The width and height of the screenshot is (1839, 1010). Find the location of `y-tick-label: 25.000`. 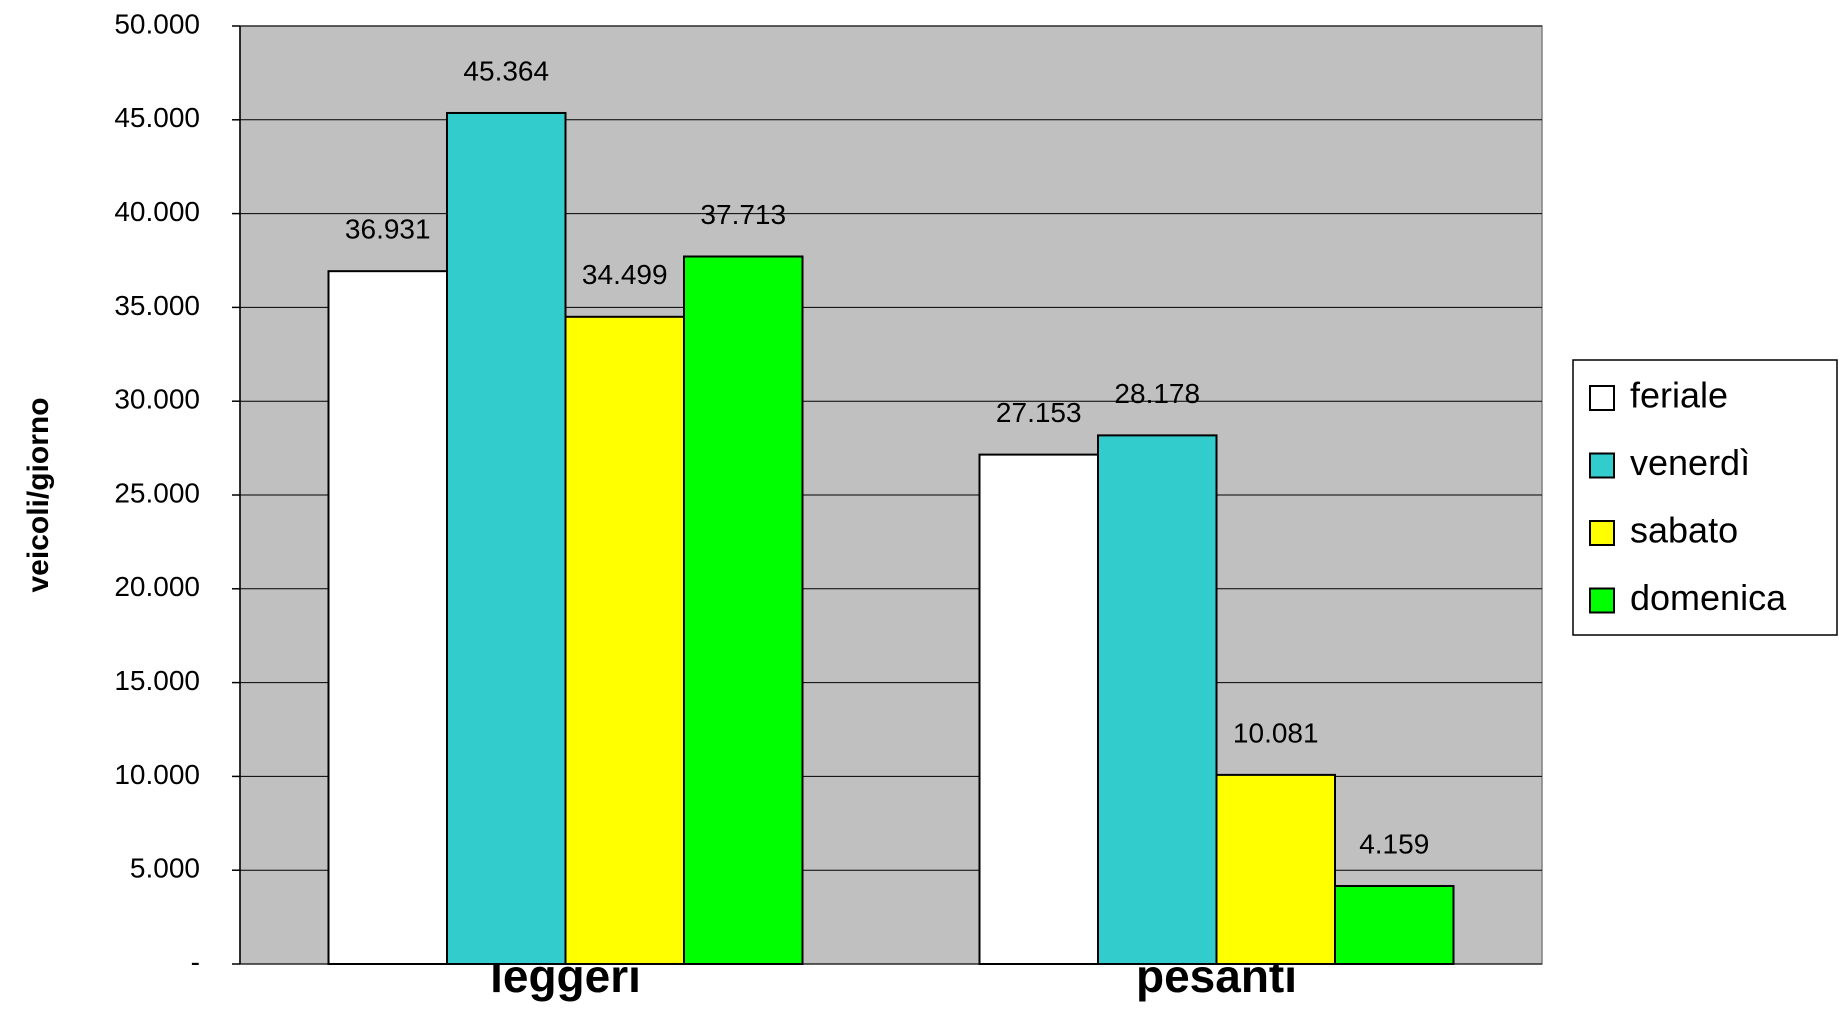

y-tick-label: 25.000 is located at coordinates (157, 492).